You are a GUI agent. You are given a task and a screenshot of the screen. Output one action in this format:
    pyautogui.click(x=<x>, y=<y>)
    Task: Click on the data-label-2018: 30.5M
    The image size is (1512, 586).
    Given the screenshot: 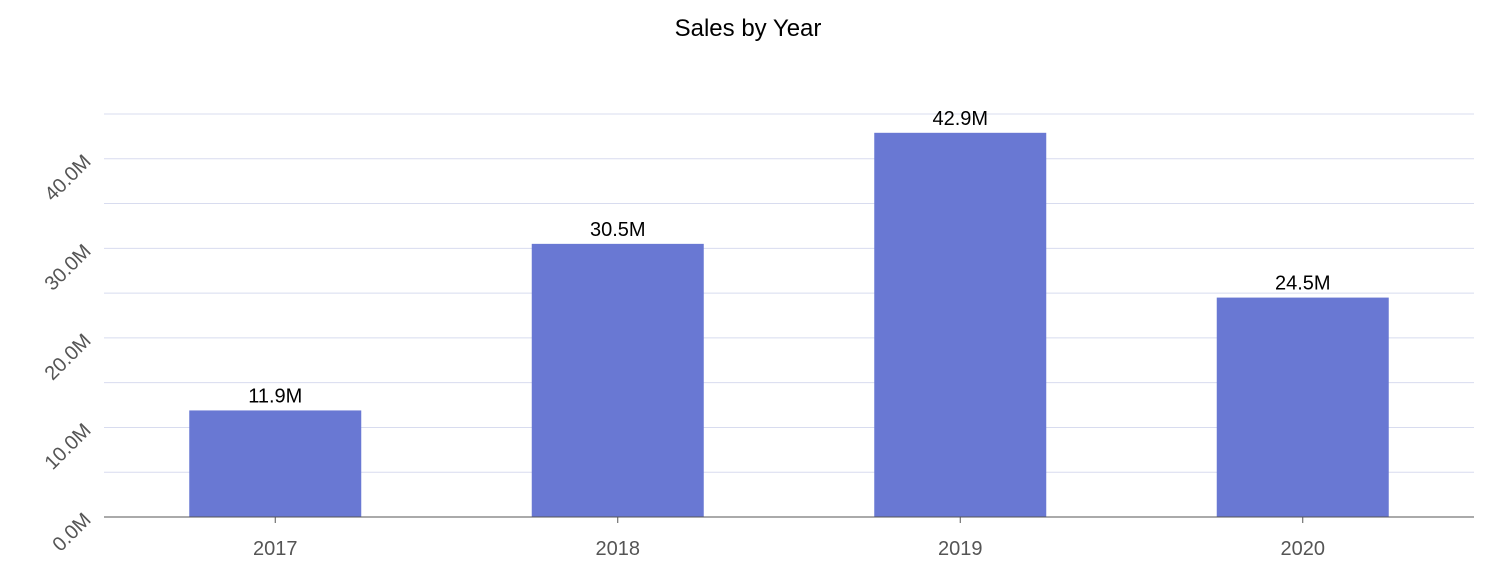 What is the action you would take?
    pyautogui.click(x=618, y=230)
    